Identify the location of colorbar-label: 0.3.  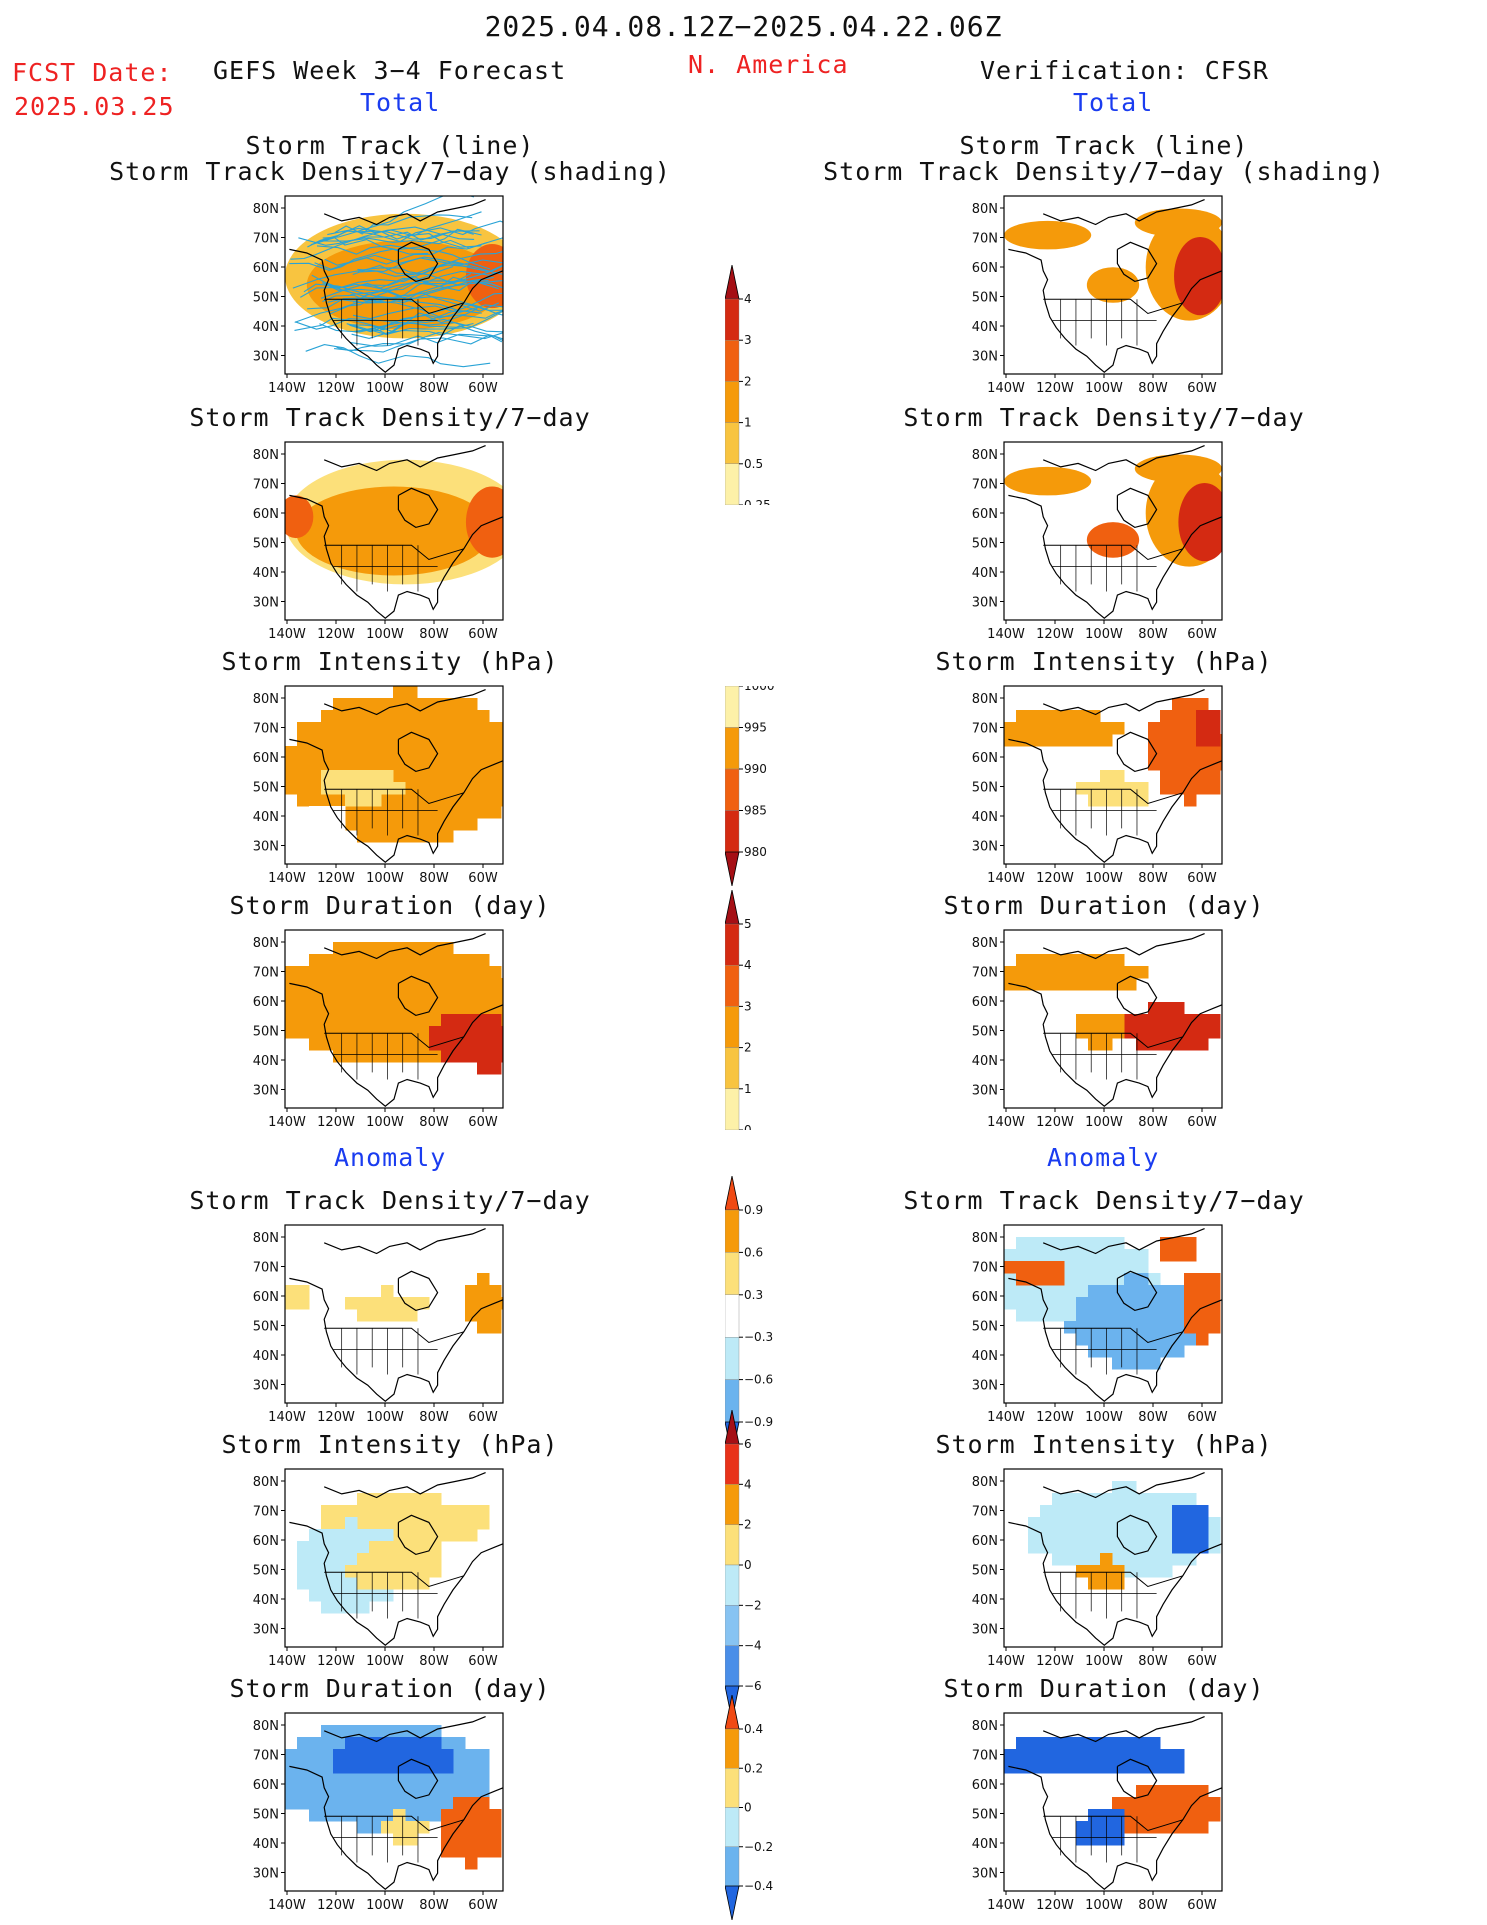
(753, 1295).